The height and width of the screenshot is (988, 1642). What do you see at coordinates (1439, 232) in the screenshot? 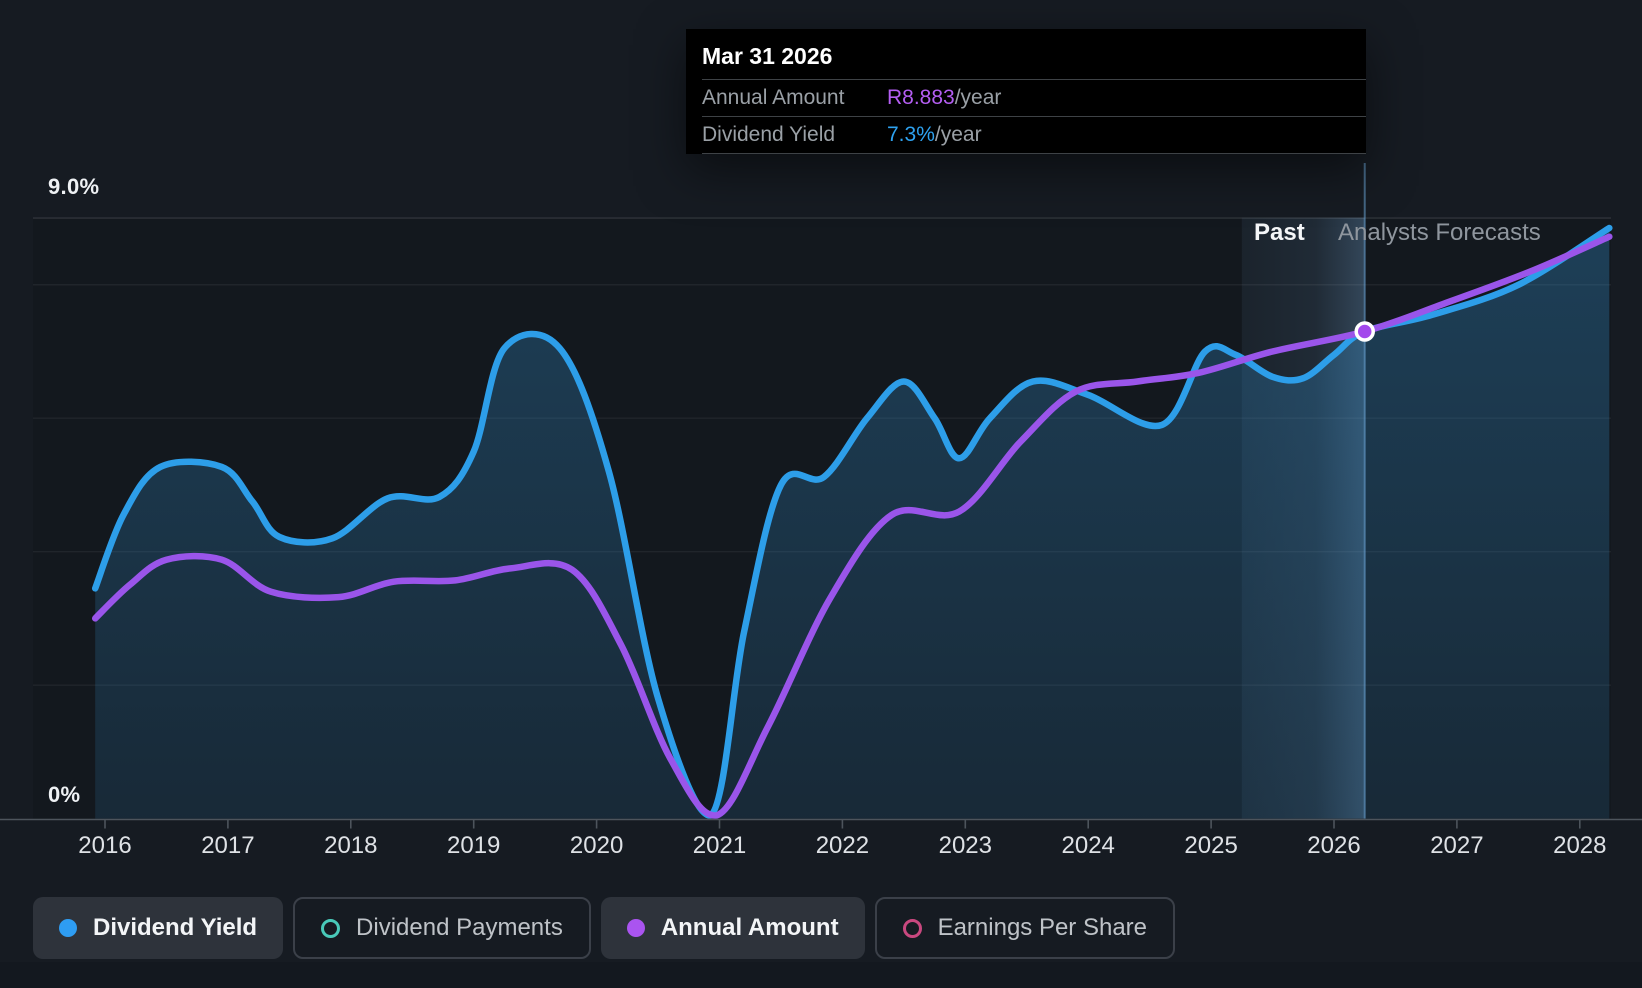
I see `forecast-region-label: Analysts Forecasts` at bounding box center [1439, 232].